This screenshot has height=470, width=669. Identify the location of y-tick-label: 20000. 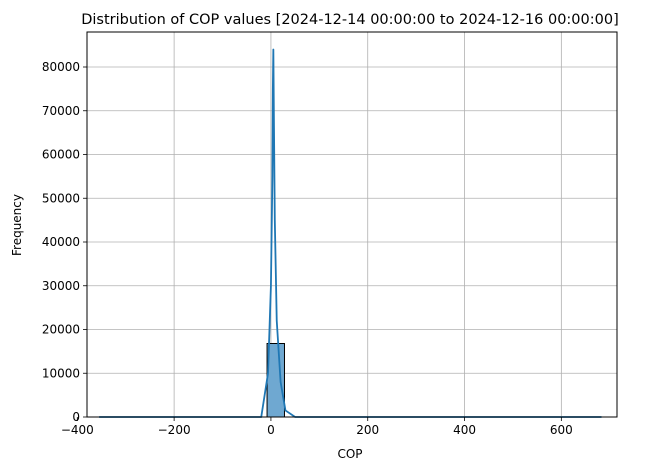
(61, 330).